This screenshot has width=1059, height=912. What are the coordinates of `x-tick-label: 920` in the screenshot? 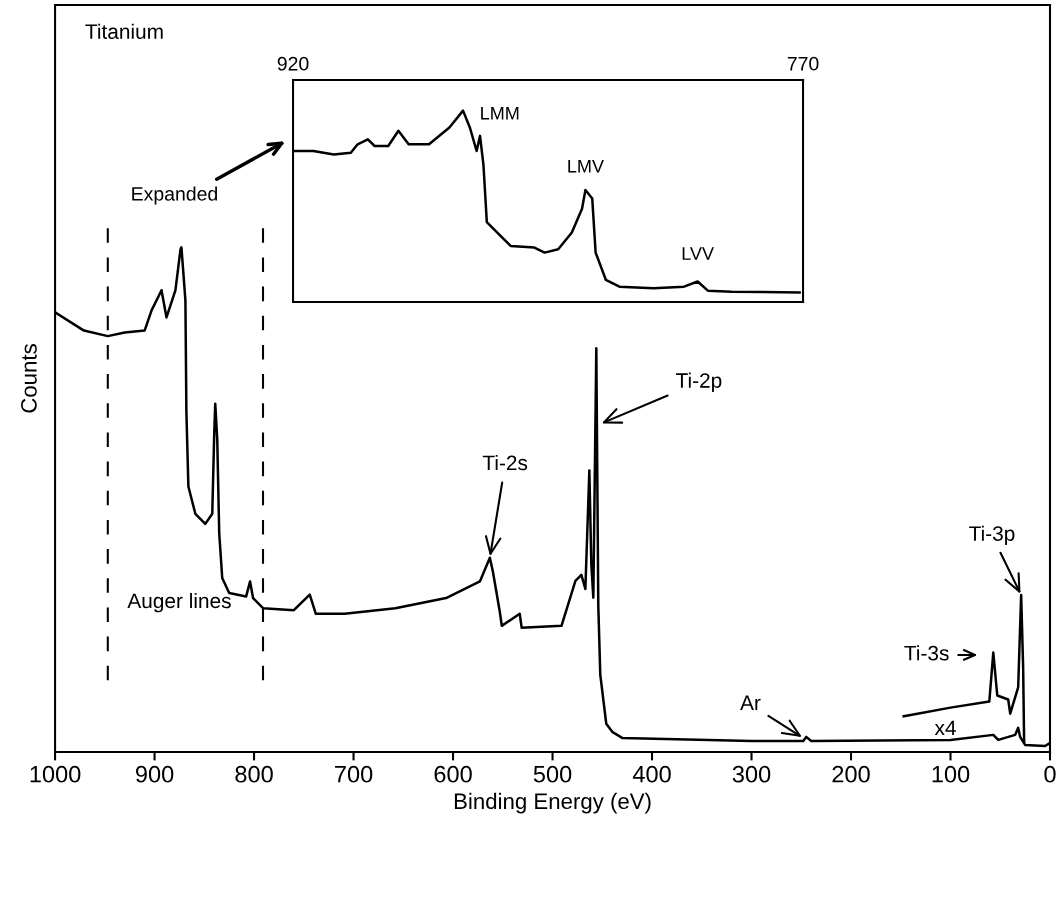 It's located at (293, 63).